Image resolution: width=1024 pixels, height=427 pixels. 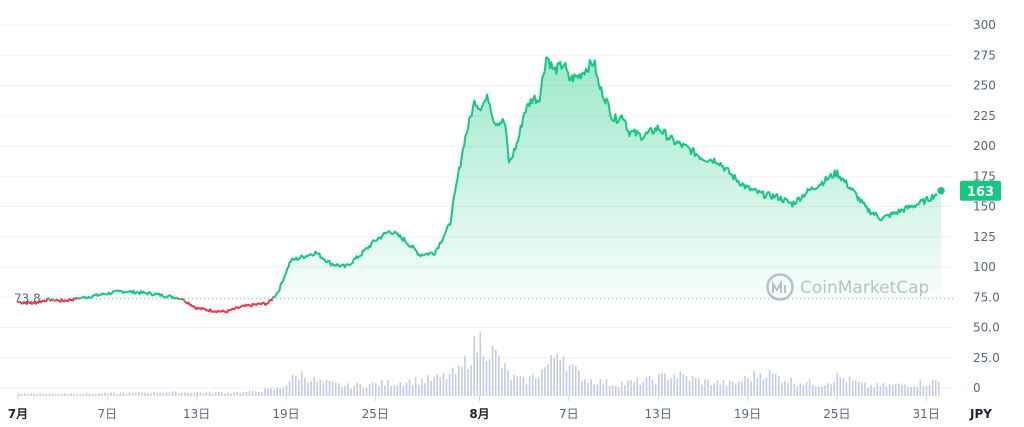 I want to click on current-price: 163, so click(x=968, y=190).